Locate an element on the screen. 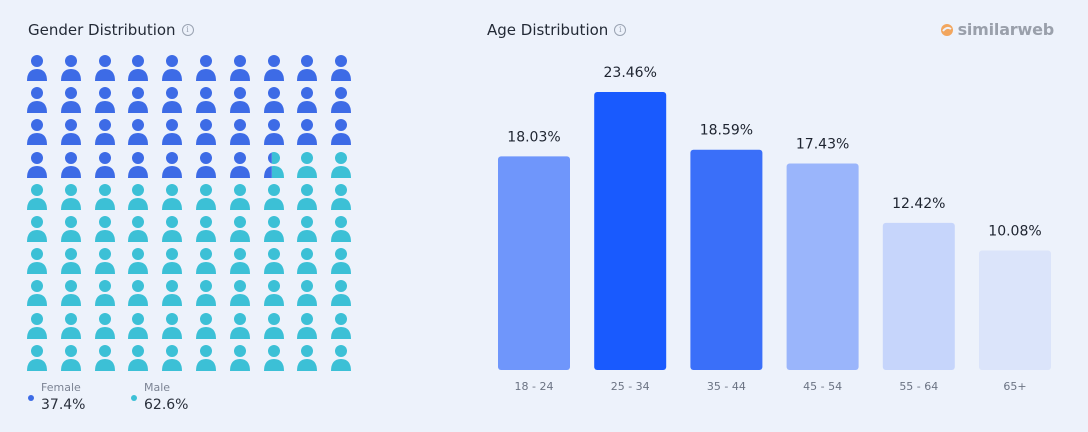 Image resolution: width=1088 pixels, height=432 pixels. bar-value-label: 12.42% is located at coordinates (918, 204).